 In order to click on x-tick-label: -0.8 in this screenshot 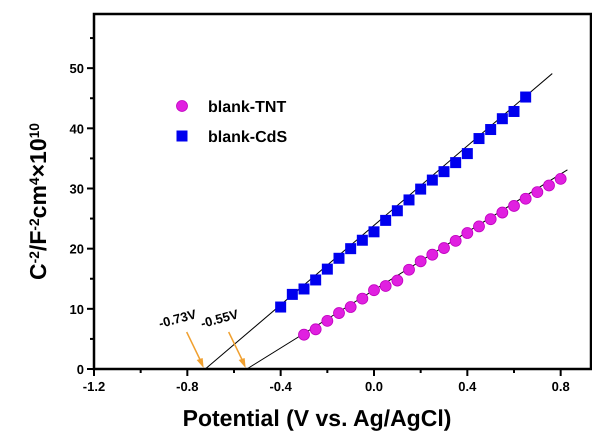, I will do `click(187, 386)`.